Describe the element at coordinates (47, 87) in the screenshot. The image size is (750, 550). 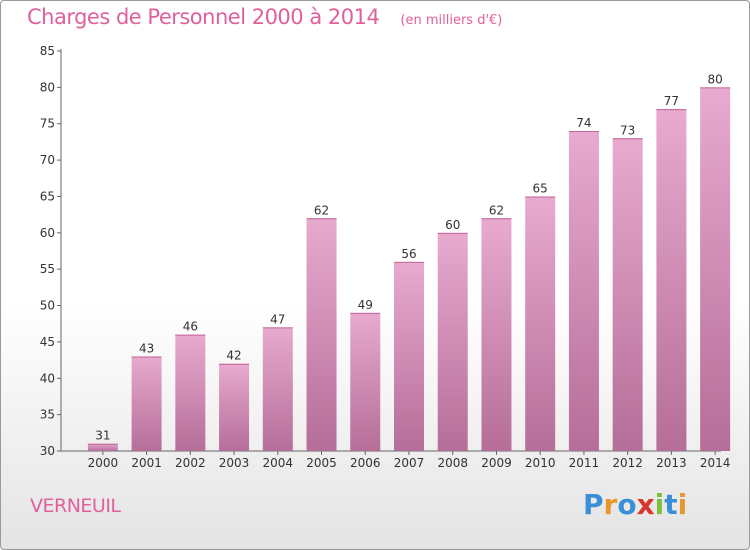
I see `y-tick-label: 80` at that location.